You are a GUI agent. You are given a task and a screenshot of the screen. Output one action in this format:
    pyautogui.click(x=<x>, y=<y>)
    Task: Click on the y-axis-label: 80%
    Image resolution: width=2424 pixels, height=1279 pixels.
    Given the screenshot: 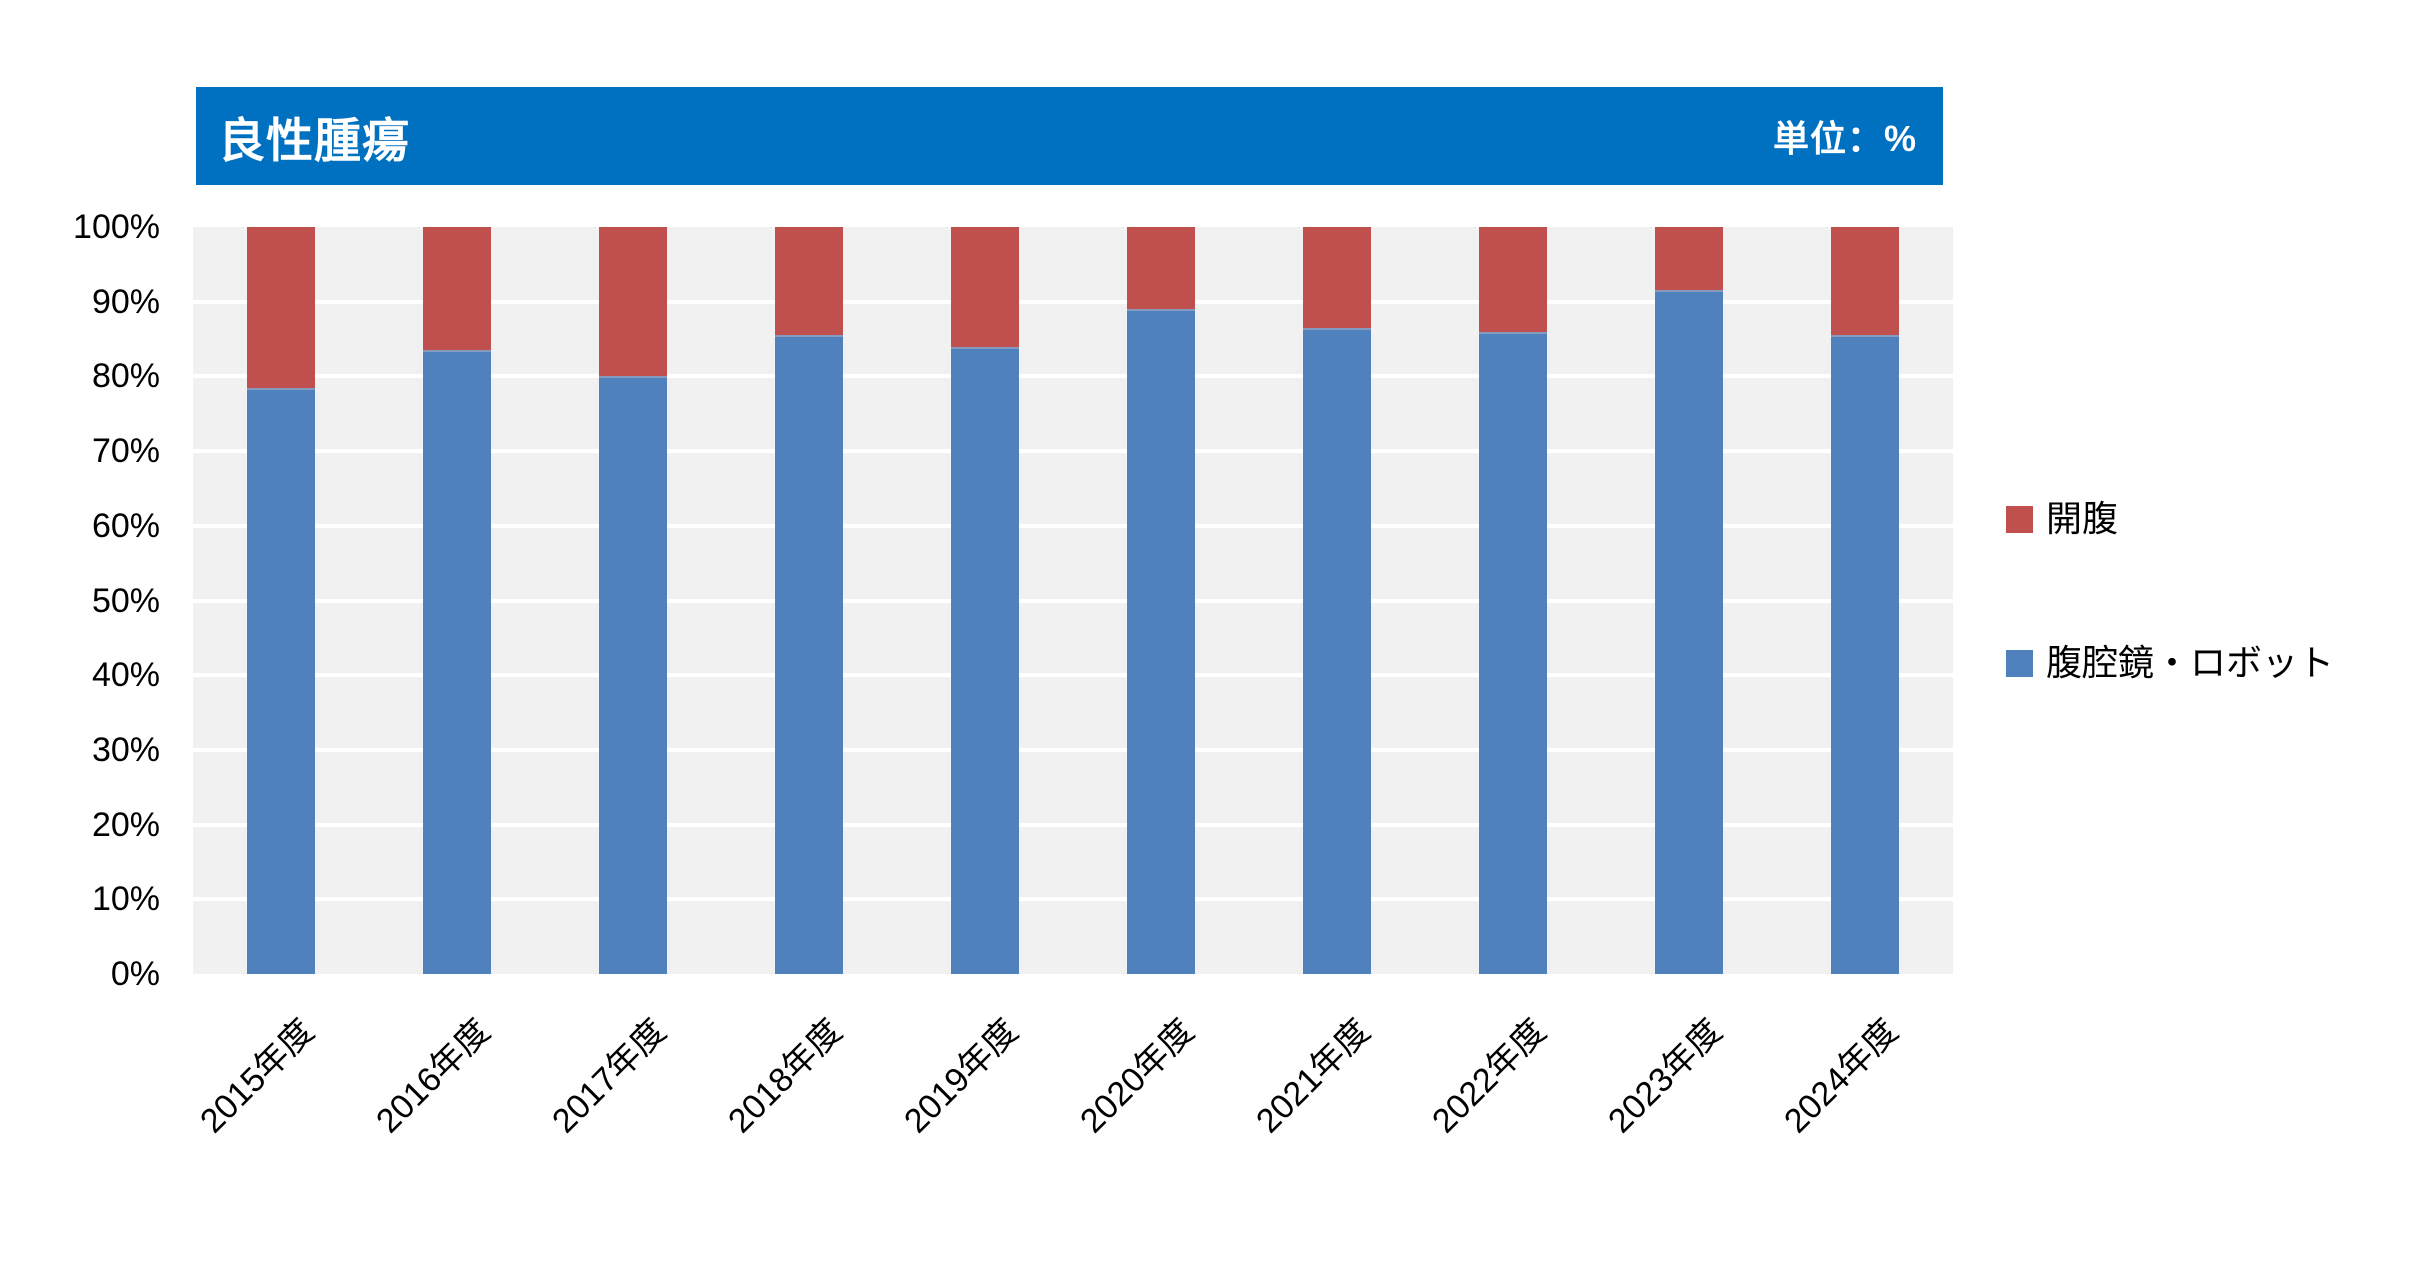 What is the action you would take?
    pyautogui.click(x=125, y=376)
    